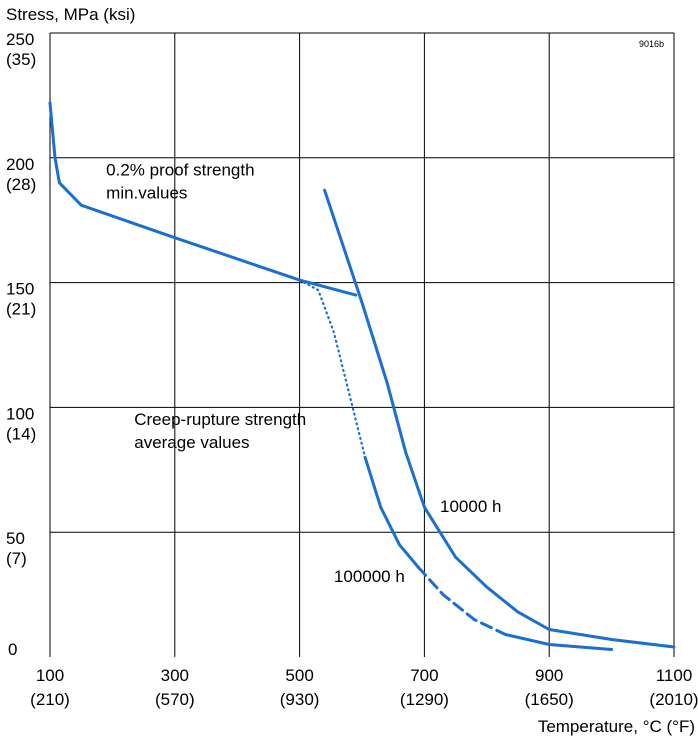 The height and width of the screenshot is (742, 698). Describe the element at coordinates (12, 649) in the screenshot. I see `y-tick-label-5: 0` at that location.